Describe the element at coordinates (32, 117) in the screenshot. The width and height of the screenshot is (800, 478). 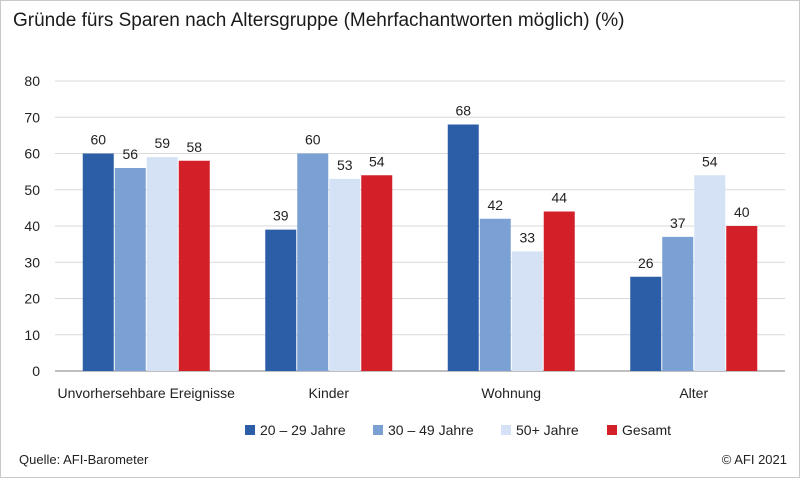
I see `y-tick-label: 70` at that location.